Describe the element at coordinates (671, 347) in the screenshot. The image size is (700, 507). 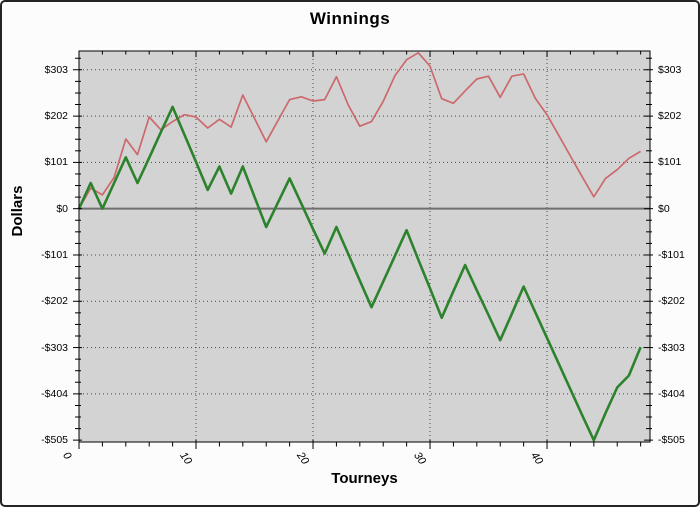
I see `y-tick-label-right: -$303` at that location.